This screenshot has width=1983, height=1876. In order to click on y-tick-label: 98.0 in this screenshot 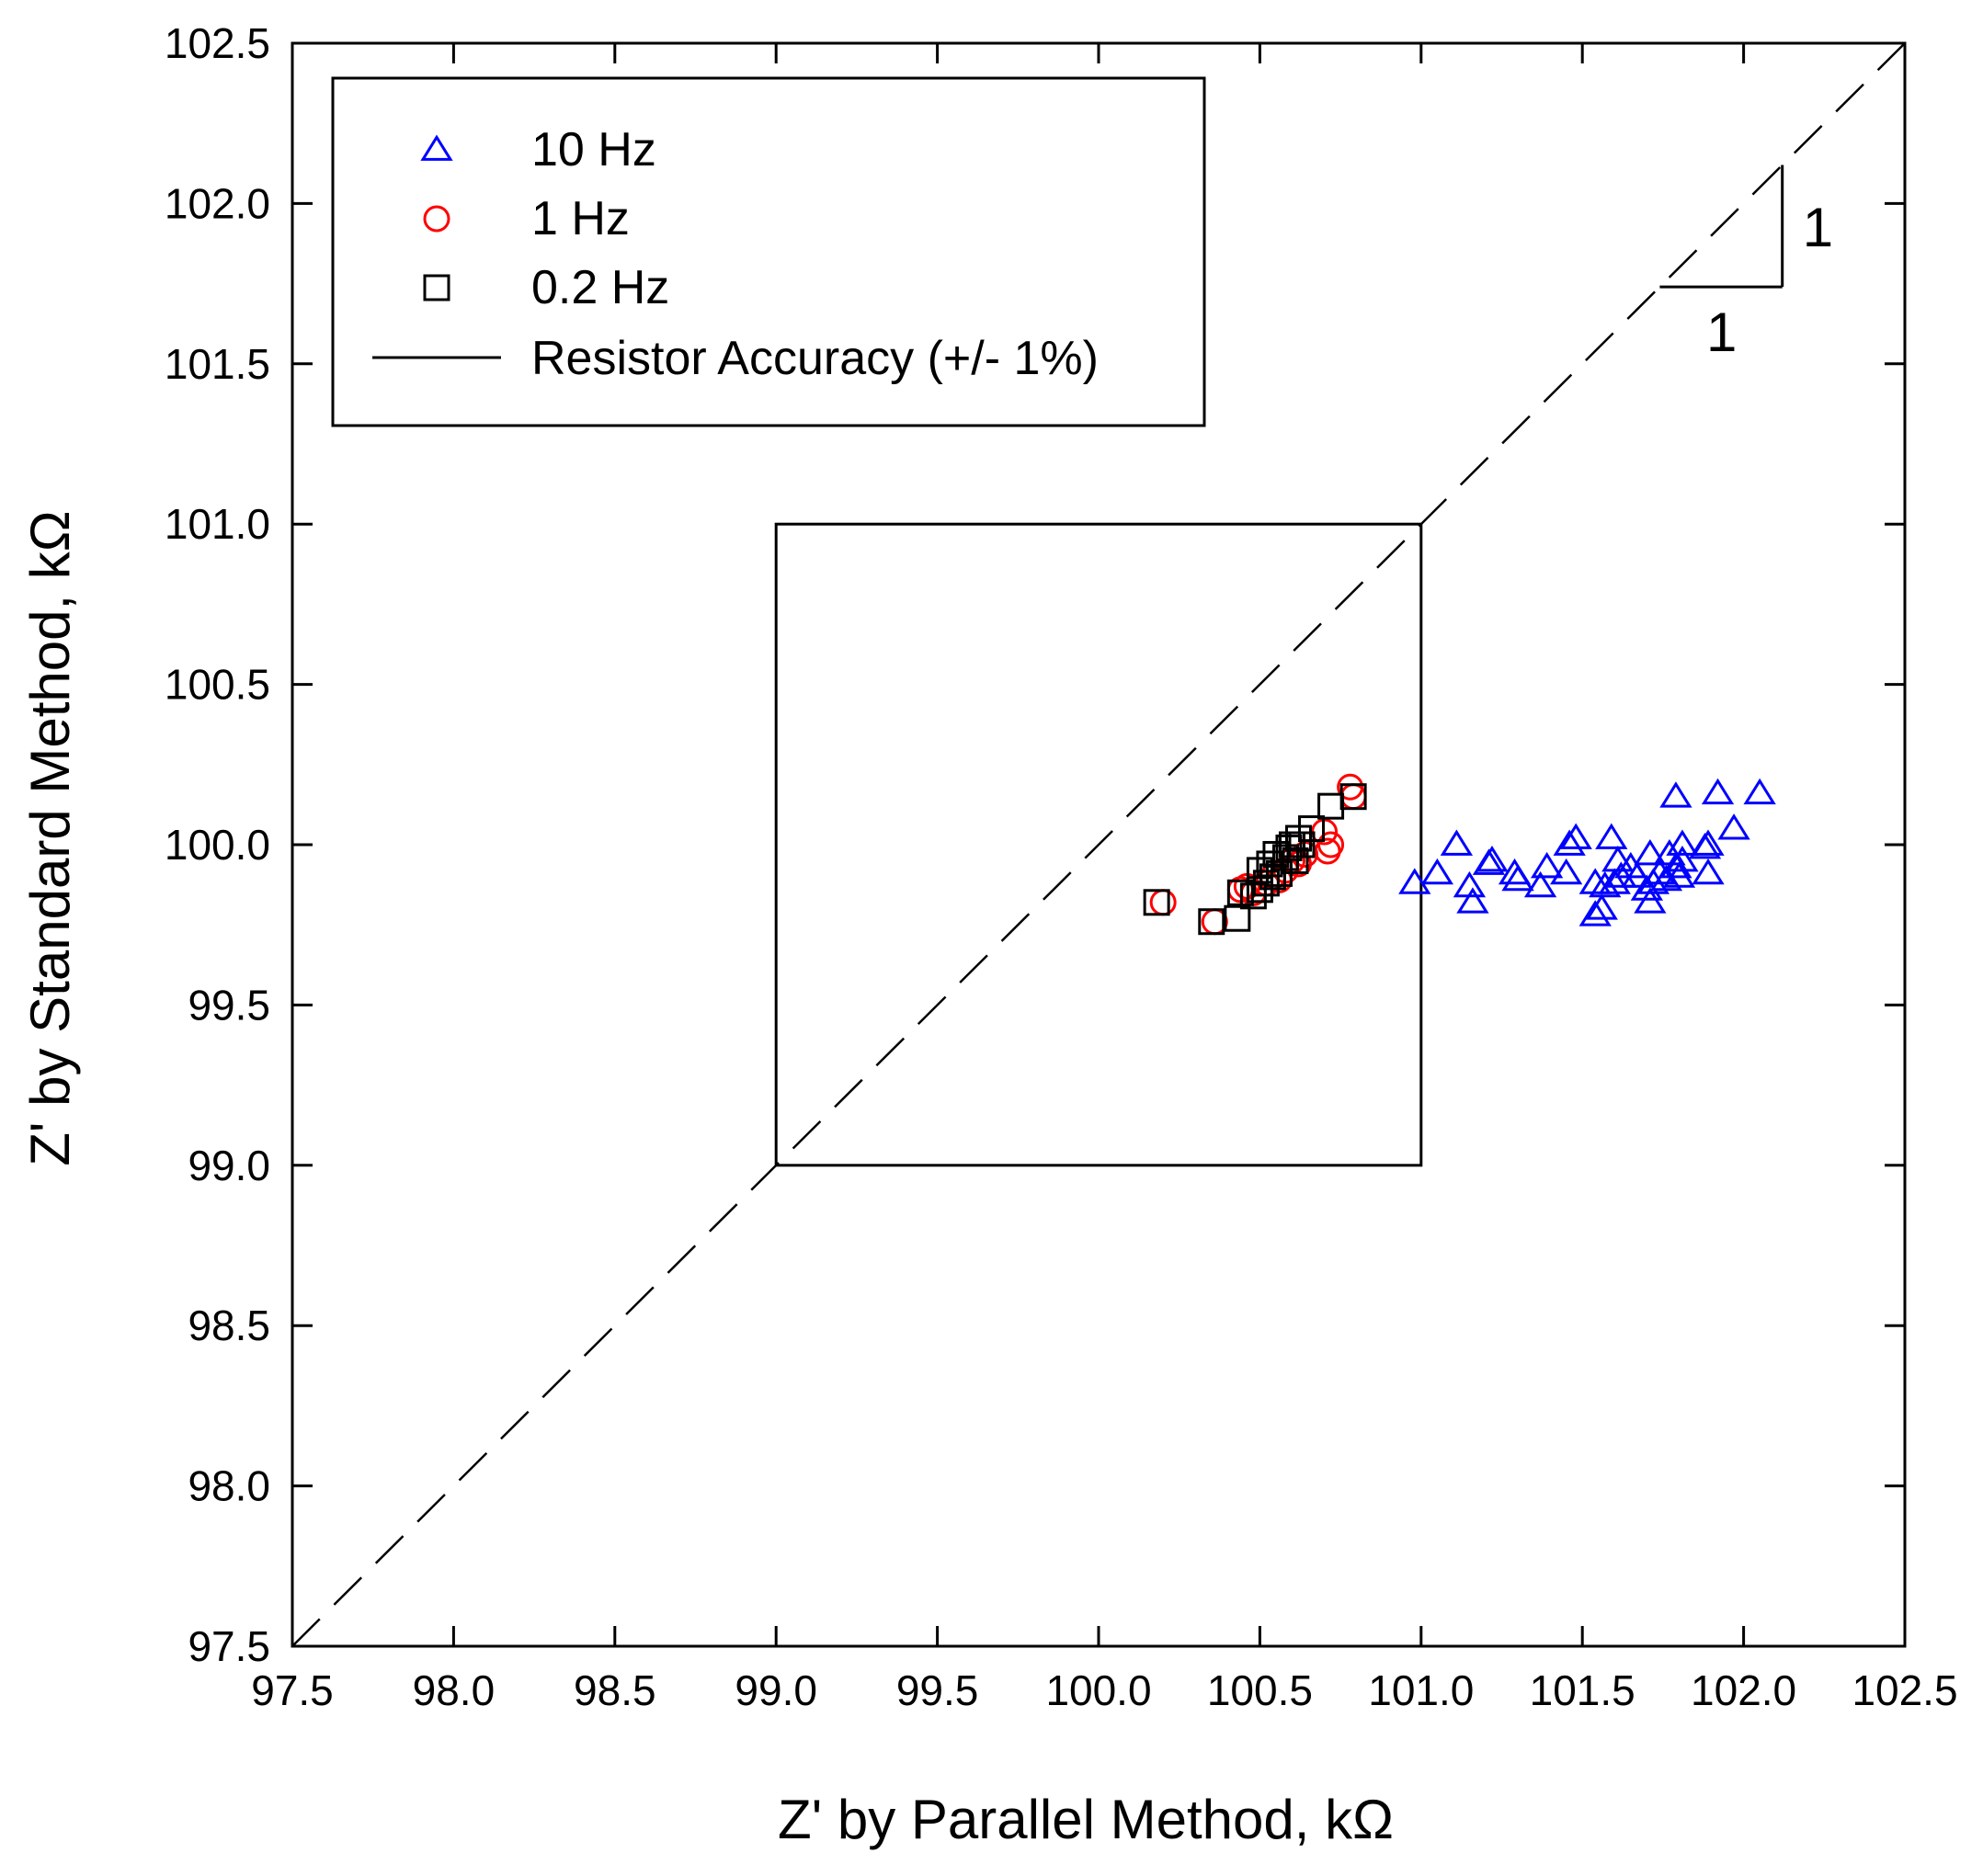, I will do `click(229, 1486)`.